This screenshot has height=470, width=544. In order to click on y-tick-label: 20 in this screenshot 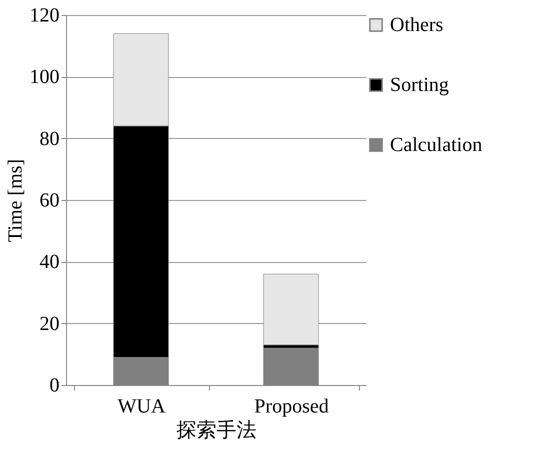, I will do `click(50, 323)`.